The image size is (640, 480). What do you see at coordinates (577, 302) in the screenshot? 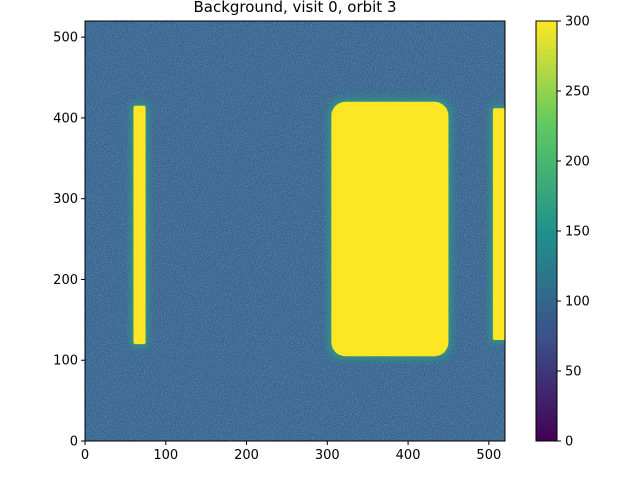
I see `colorbar-tick-label: 100` at bounding box center [577, 302].